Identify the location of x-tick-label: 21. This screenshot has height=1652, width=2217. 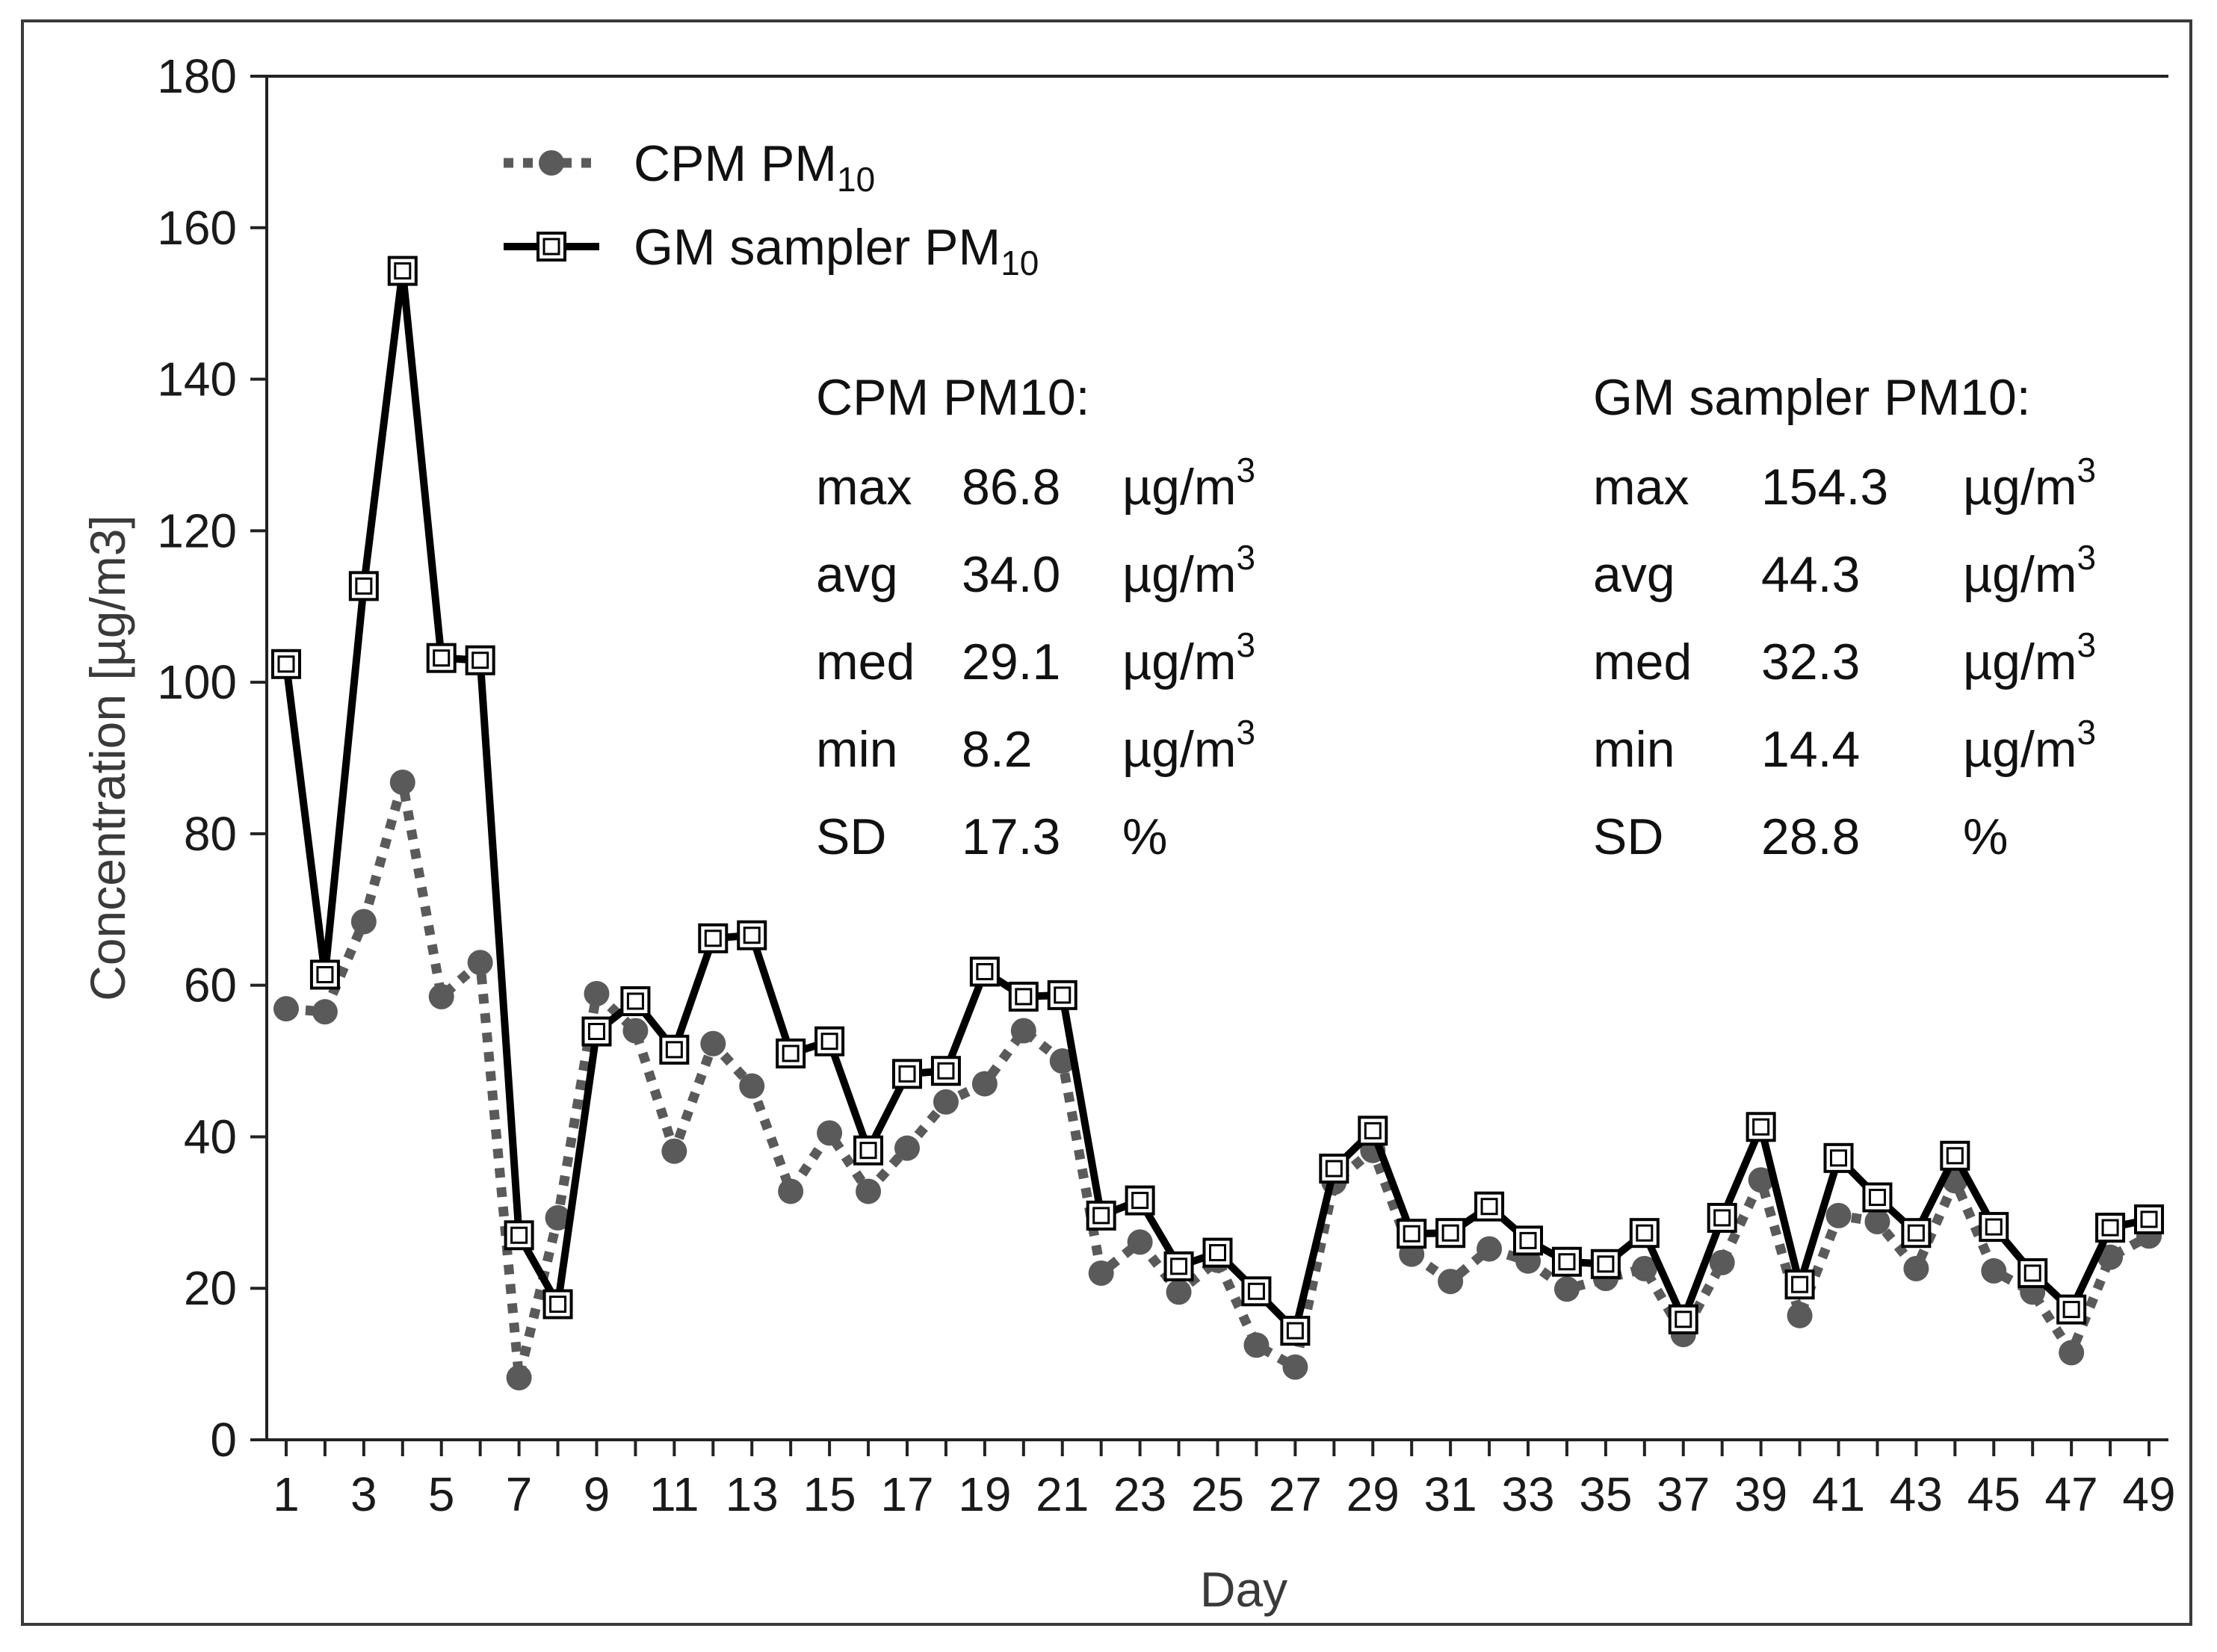
(1062, 1494).